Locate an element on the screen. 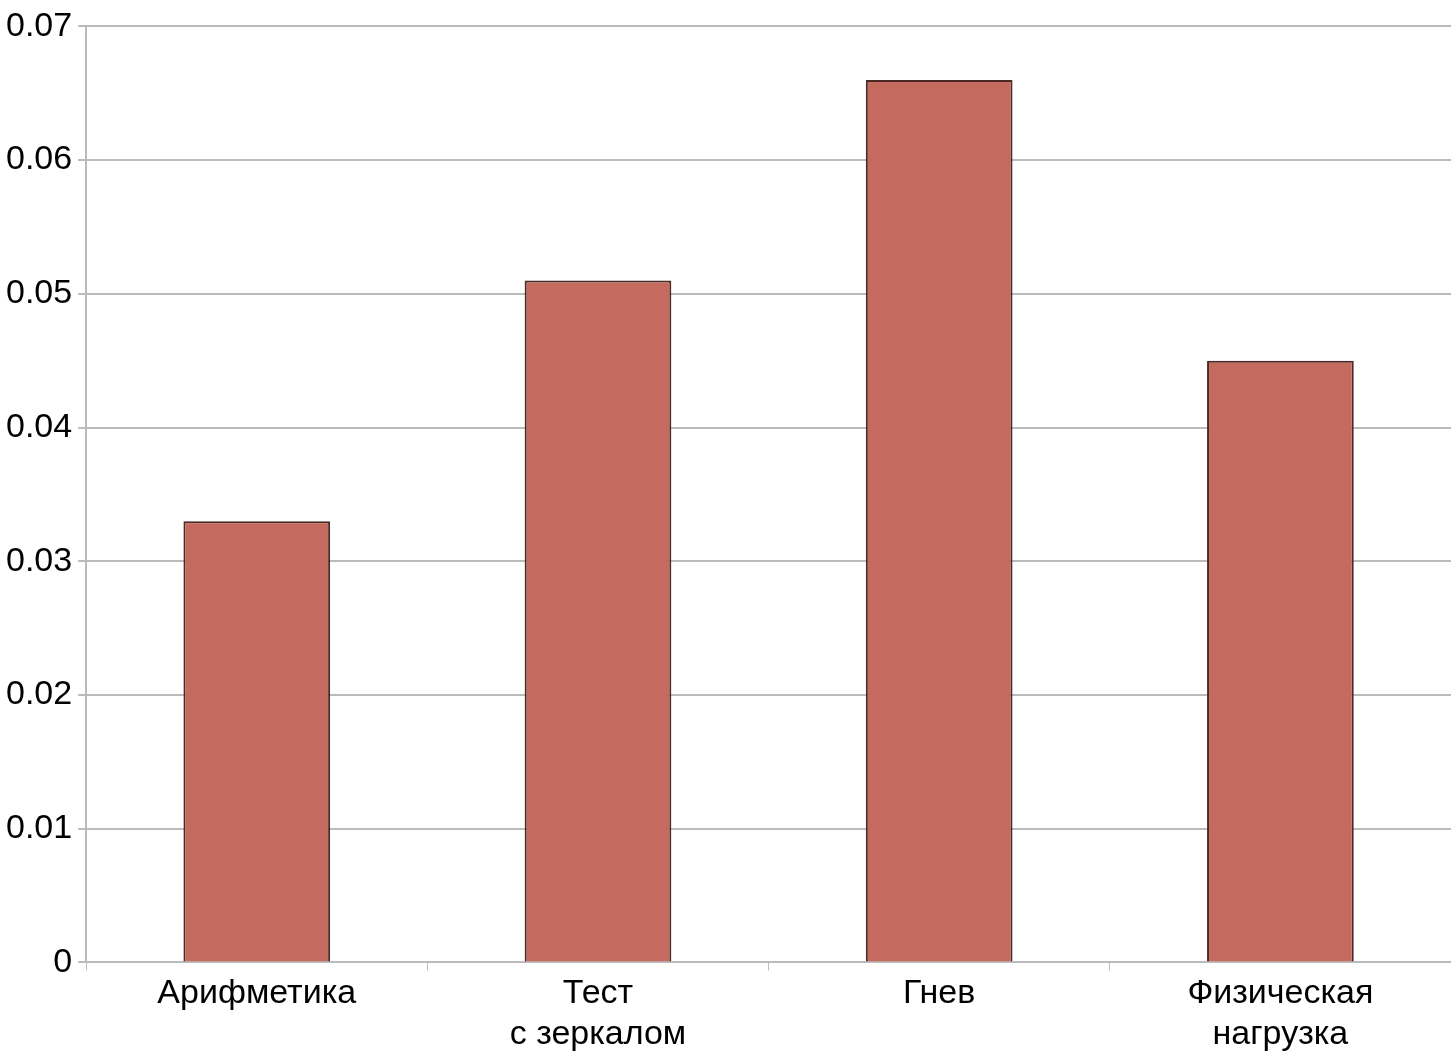 The image size is (1451, 1058). x-tick-label: Физическая нагрузка is located at coordinates (1280, 1011).